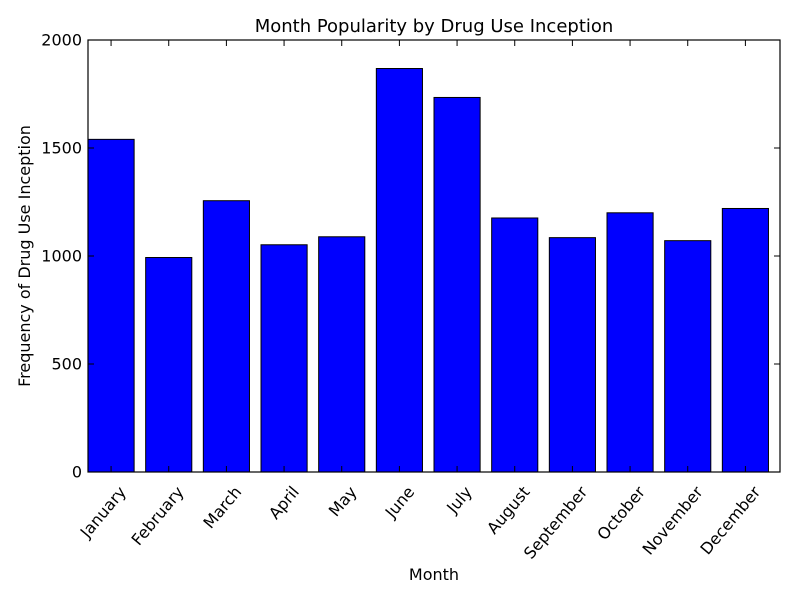 The image size is (800, 600). I want to click on x-tick-label: January, so click(103, 512).